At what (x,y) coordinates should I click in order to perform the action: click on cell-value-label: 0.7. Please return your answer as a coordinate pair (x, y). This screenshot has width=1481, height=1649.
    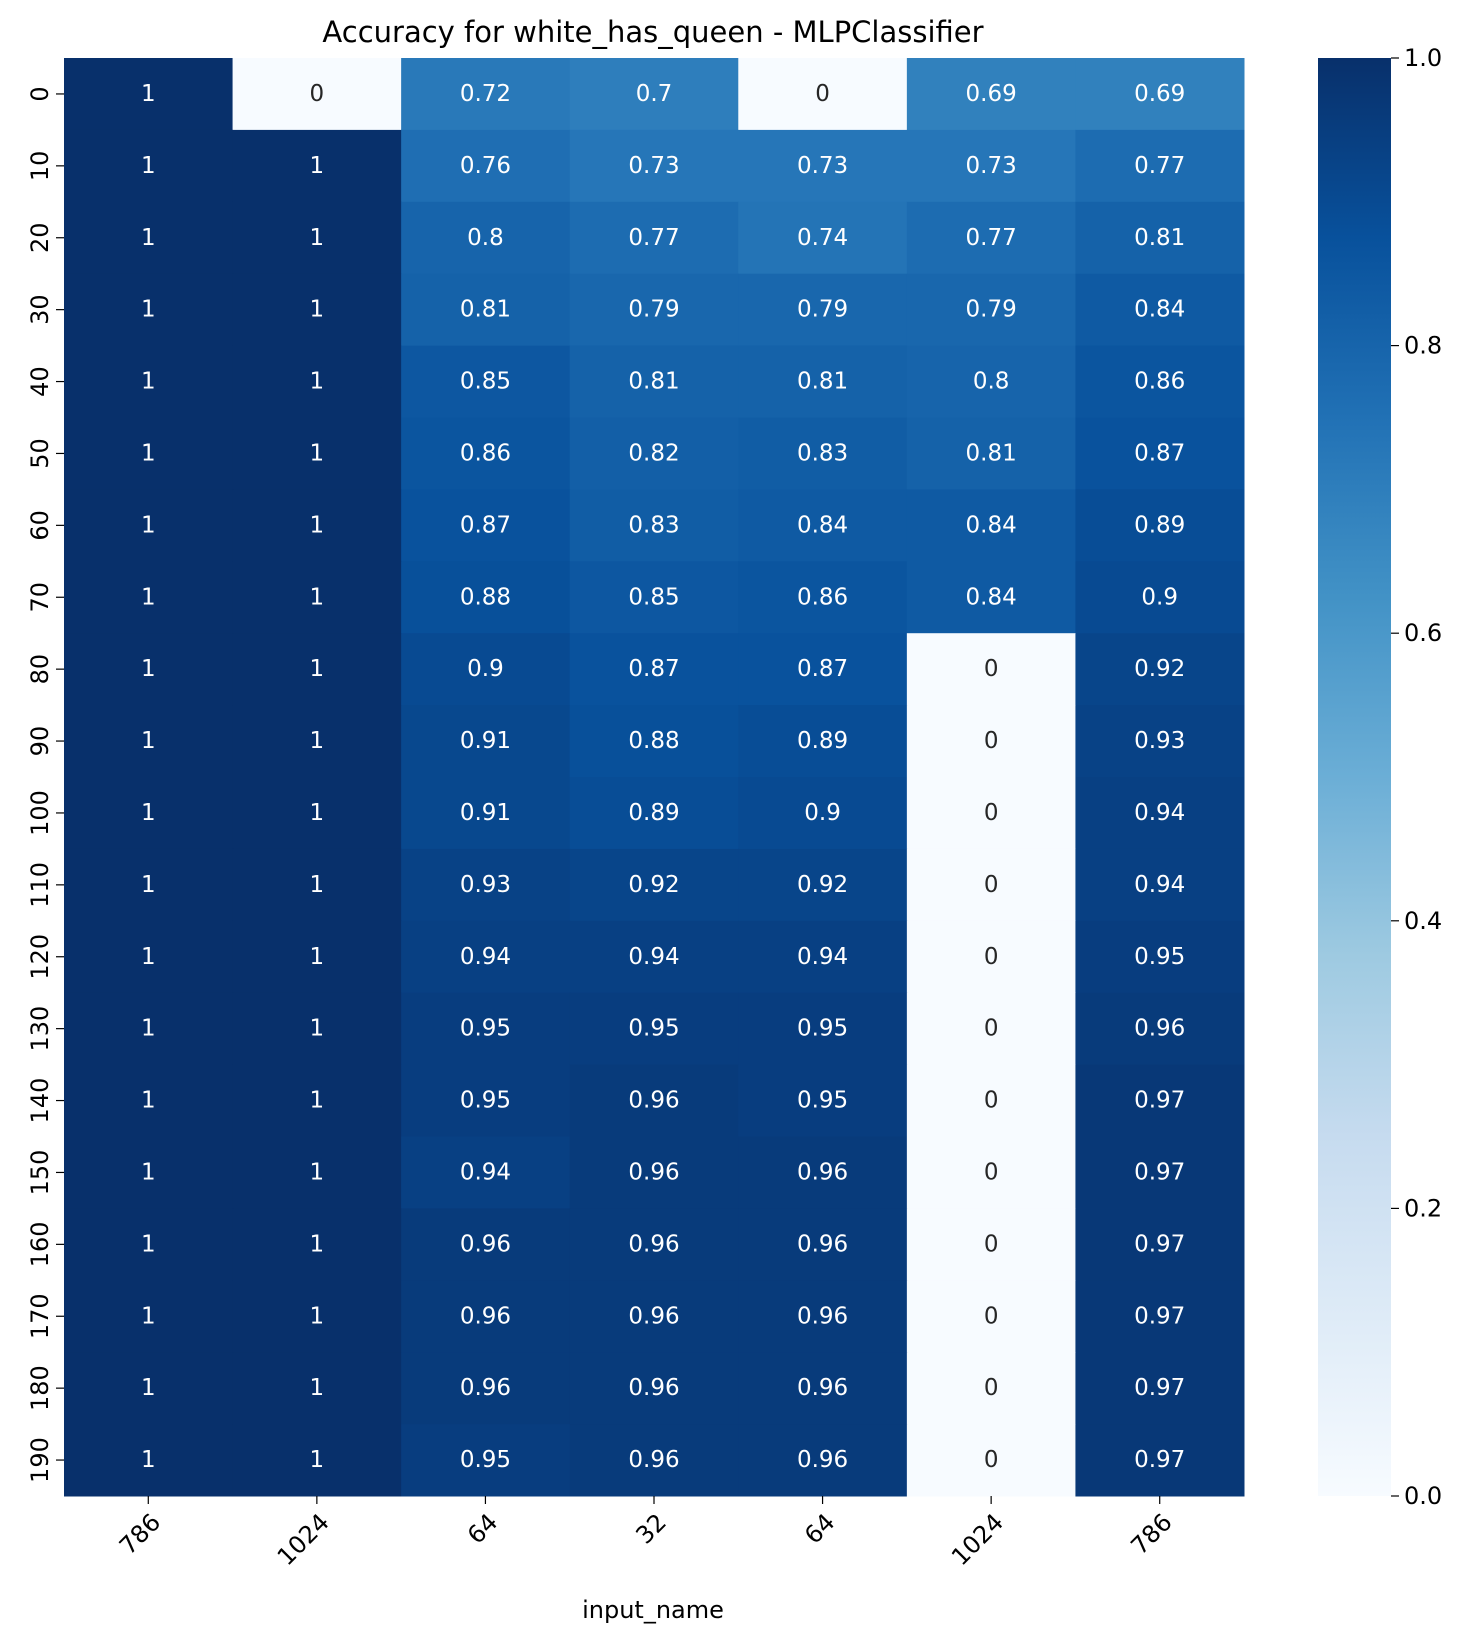
    Looking at the image, I should click on (654, 94).